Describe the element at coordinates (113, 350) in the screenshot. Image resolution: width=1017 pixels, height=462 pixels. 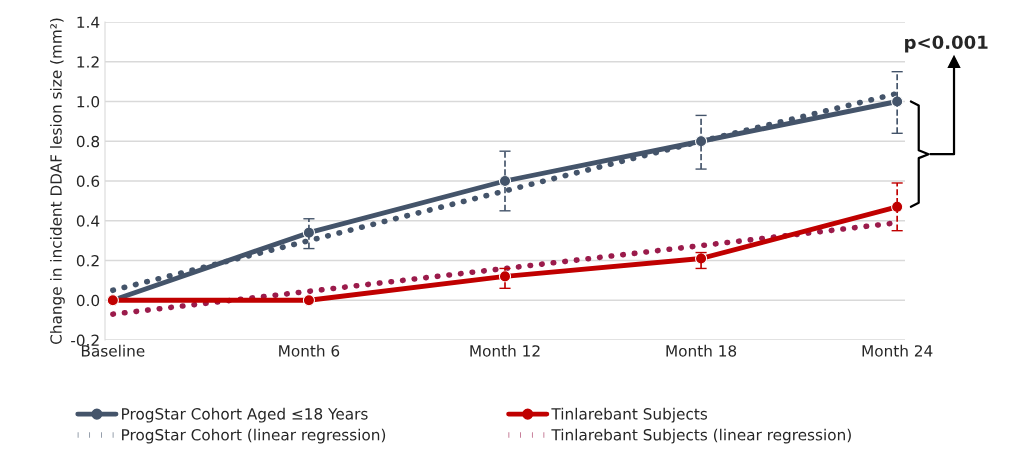
I see `x-tick-label: Baseline` at that location.